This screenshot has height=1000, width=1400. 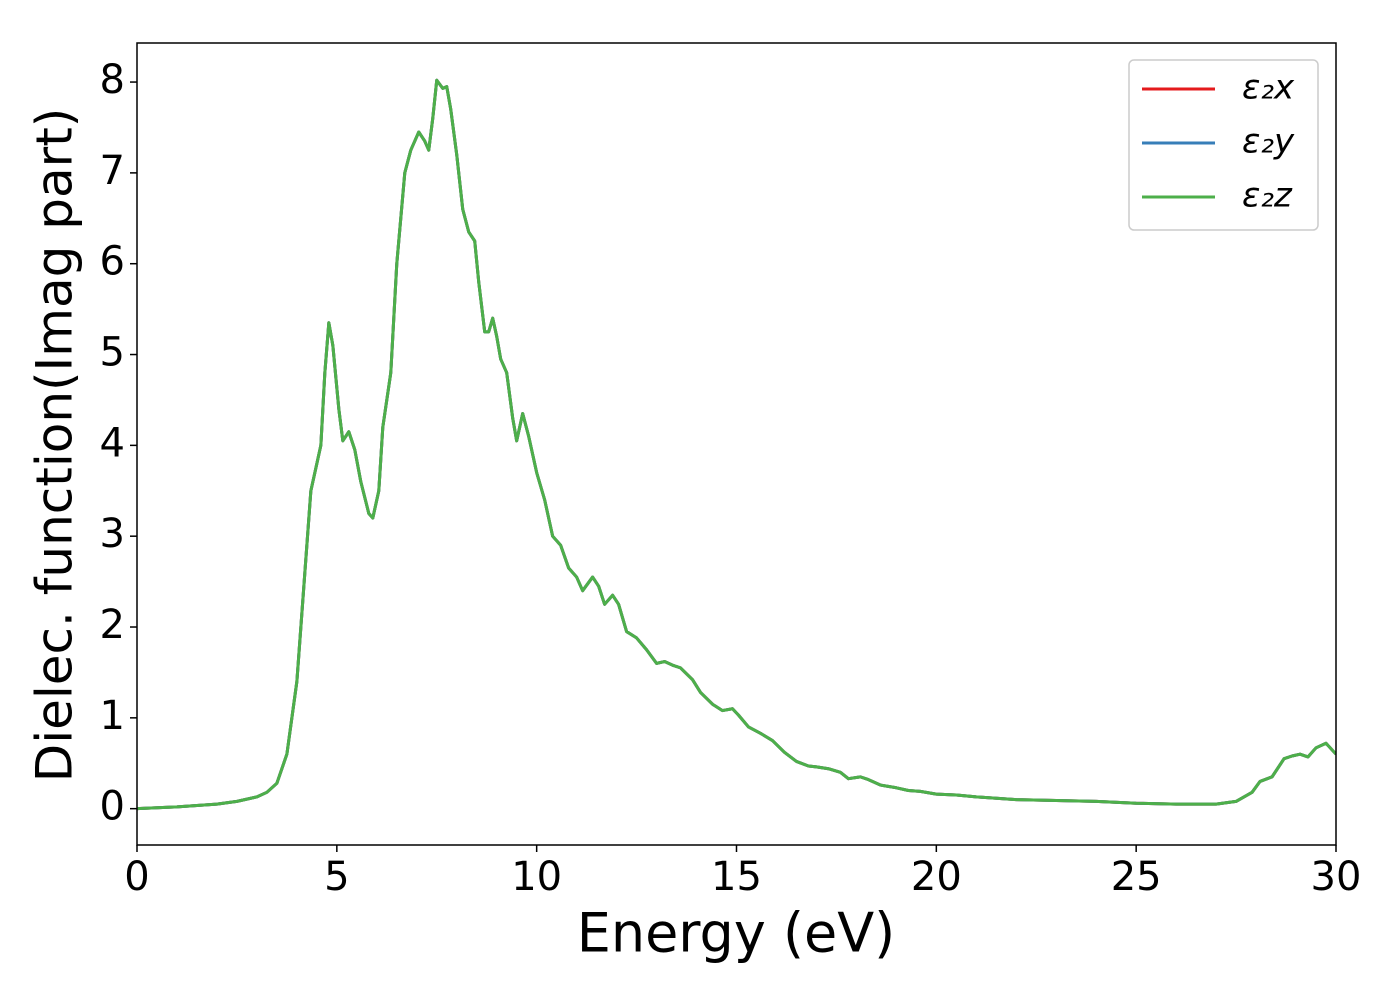 I want to click on y-tick-label: 5, so click(x=112, y=353).